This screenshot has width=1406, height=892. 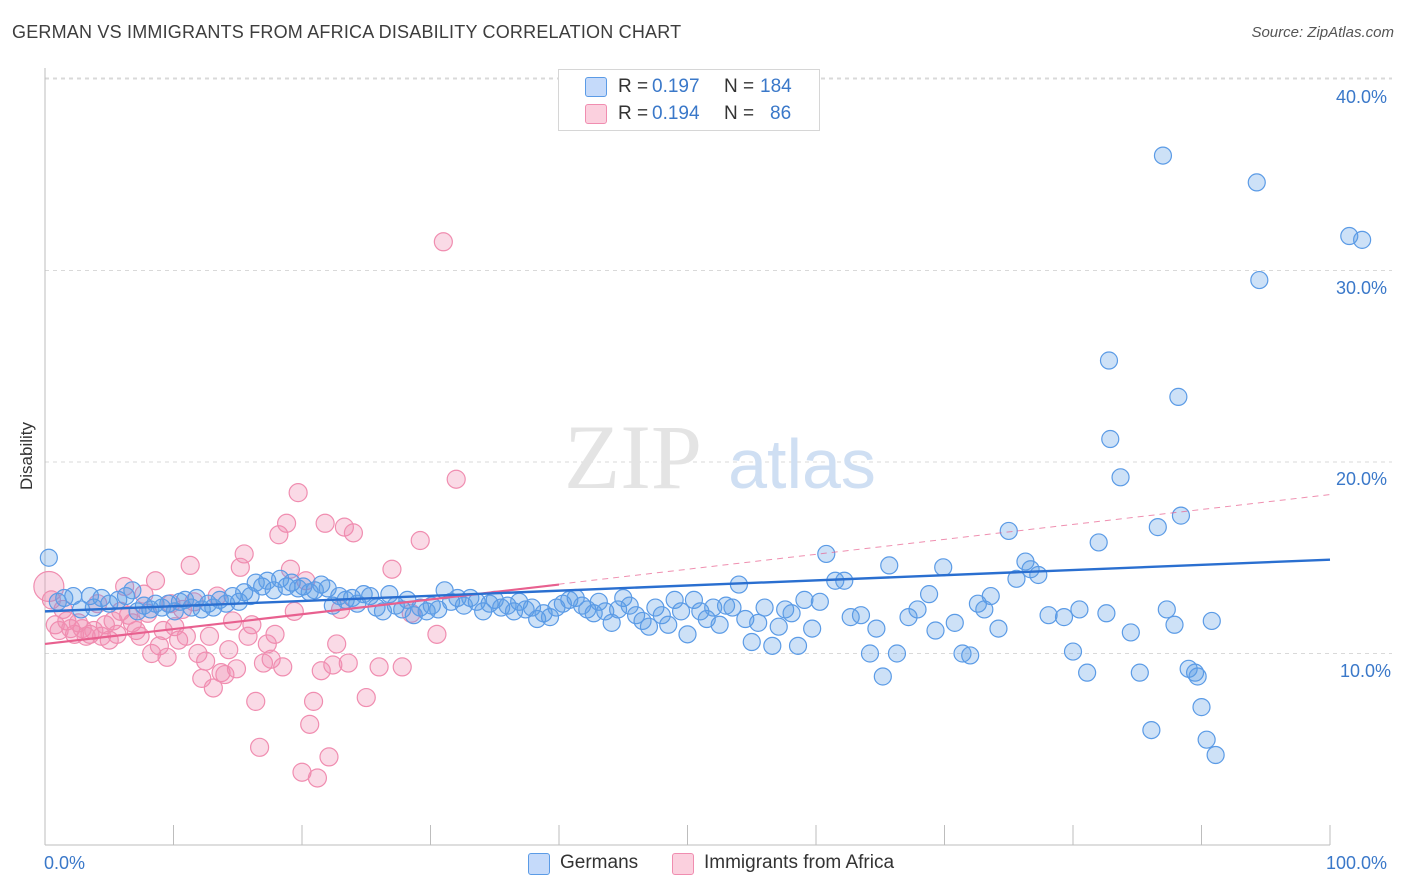 I want to click on bottom-legend-label-germans: Germans, so click(x=599, y=862).